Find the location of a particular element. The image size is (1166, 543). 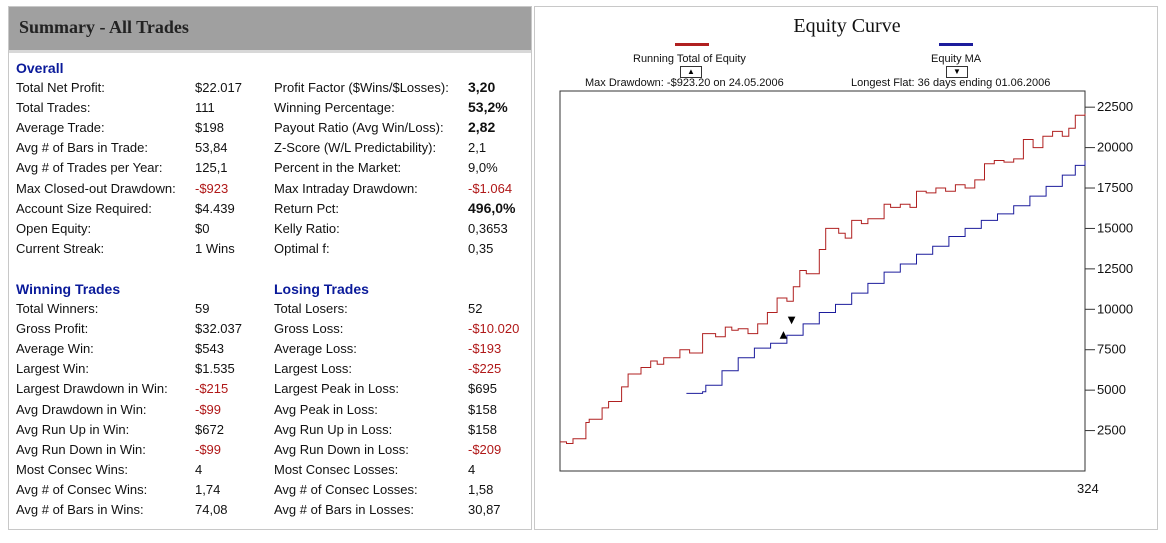

overall-left-row-label: Account Size Required: is located at coordinates (84, 208).